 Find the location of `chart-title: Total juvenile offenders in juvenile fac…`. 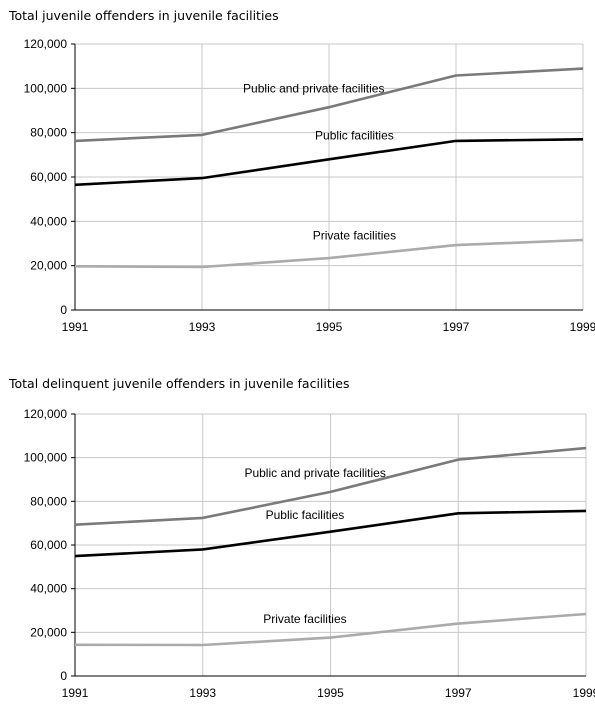

chart-title: Total juvenile offenders in juvenile fac… is located at coordinates (144, 15).